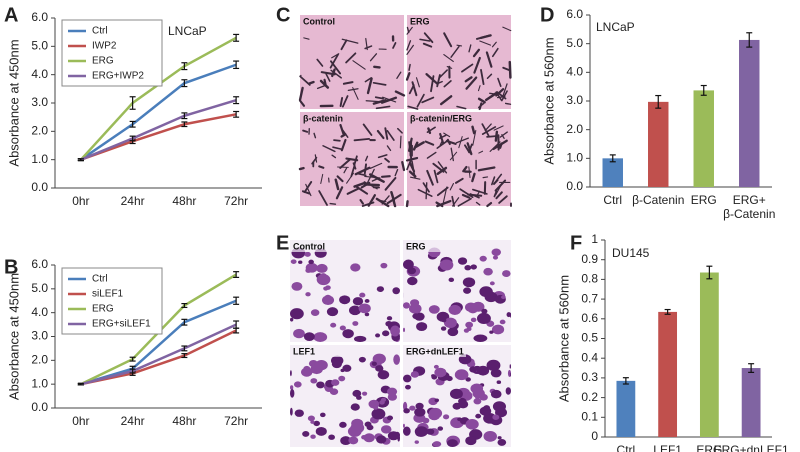 This screenshot has width=800, height=452. What do you see at coordinates (709, 447) in the screenshot?
I see `x-tick-label: ERG` at bounding box center [709, 447].